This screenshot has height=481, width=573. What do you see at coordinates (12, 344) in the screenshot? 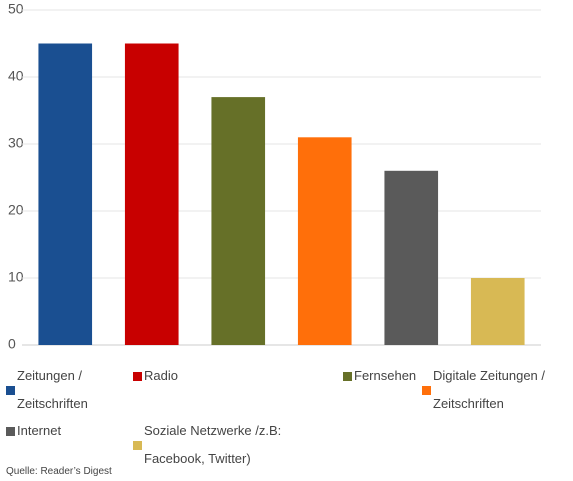
I see `y-tick-label: 0` at bounding box center [12, 344].